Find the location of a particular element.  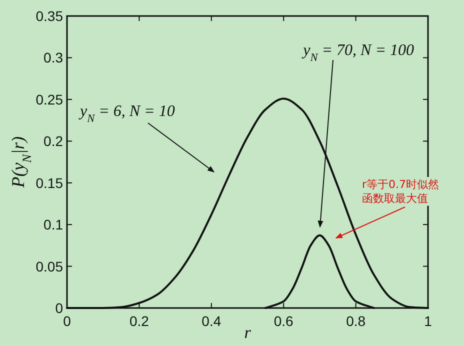

y-tick-label: 0.15 is located at coordinates (50, 182).